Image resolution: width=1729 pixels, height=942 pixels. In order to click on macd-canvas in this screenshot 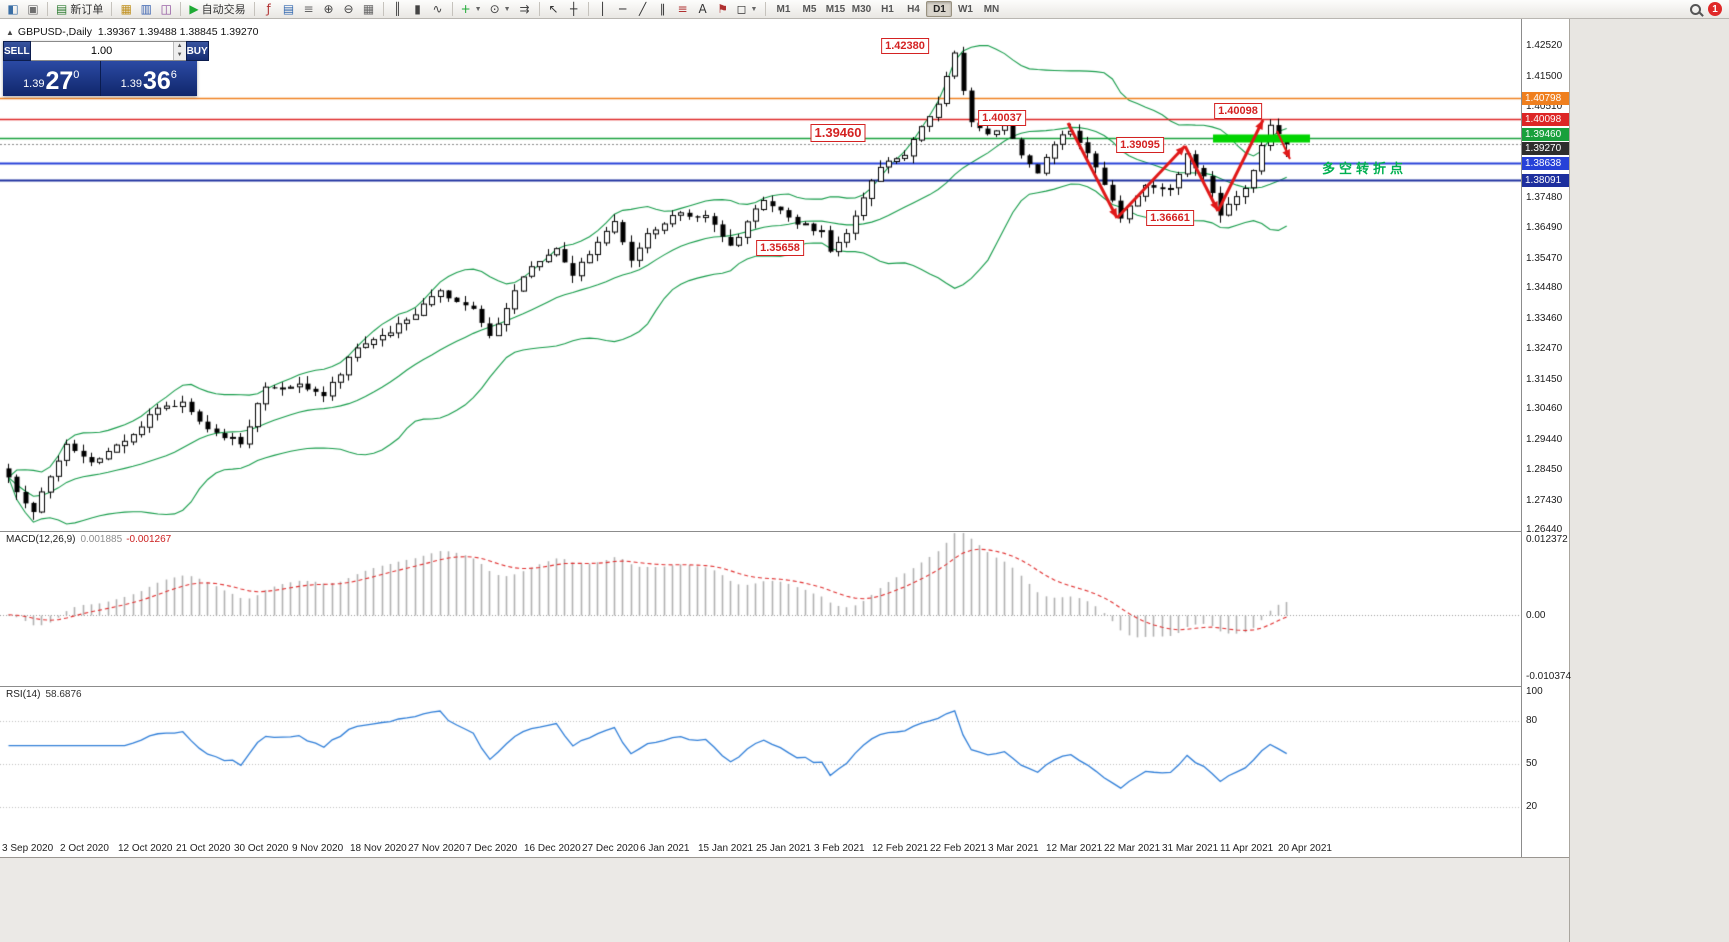, I will do `click(760, 608)`.